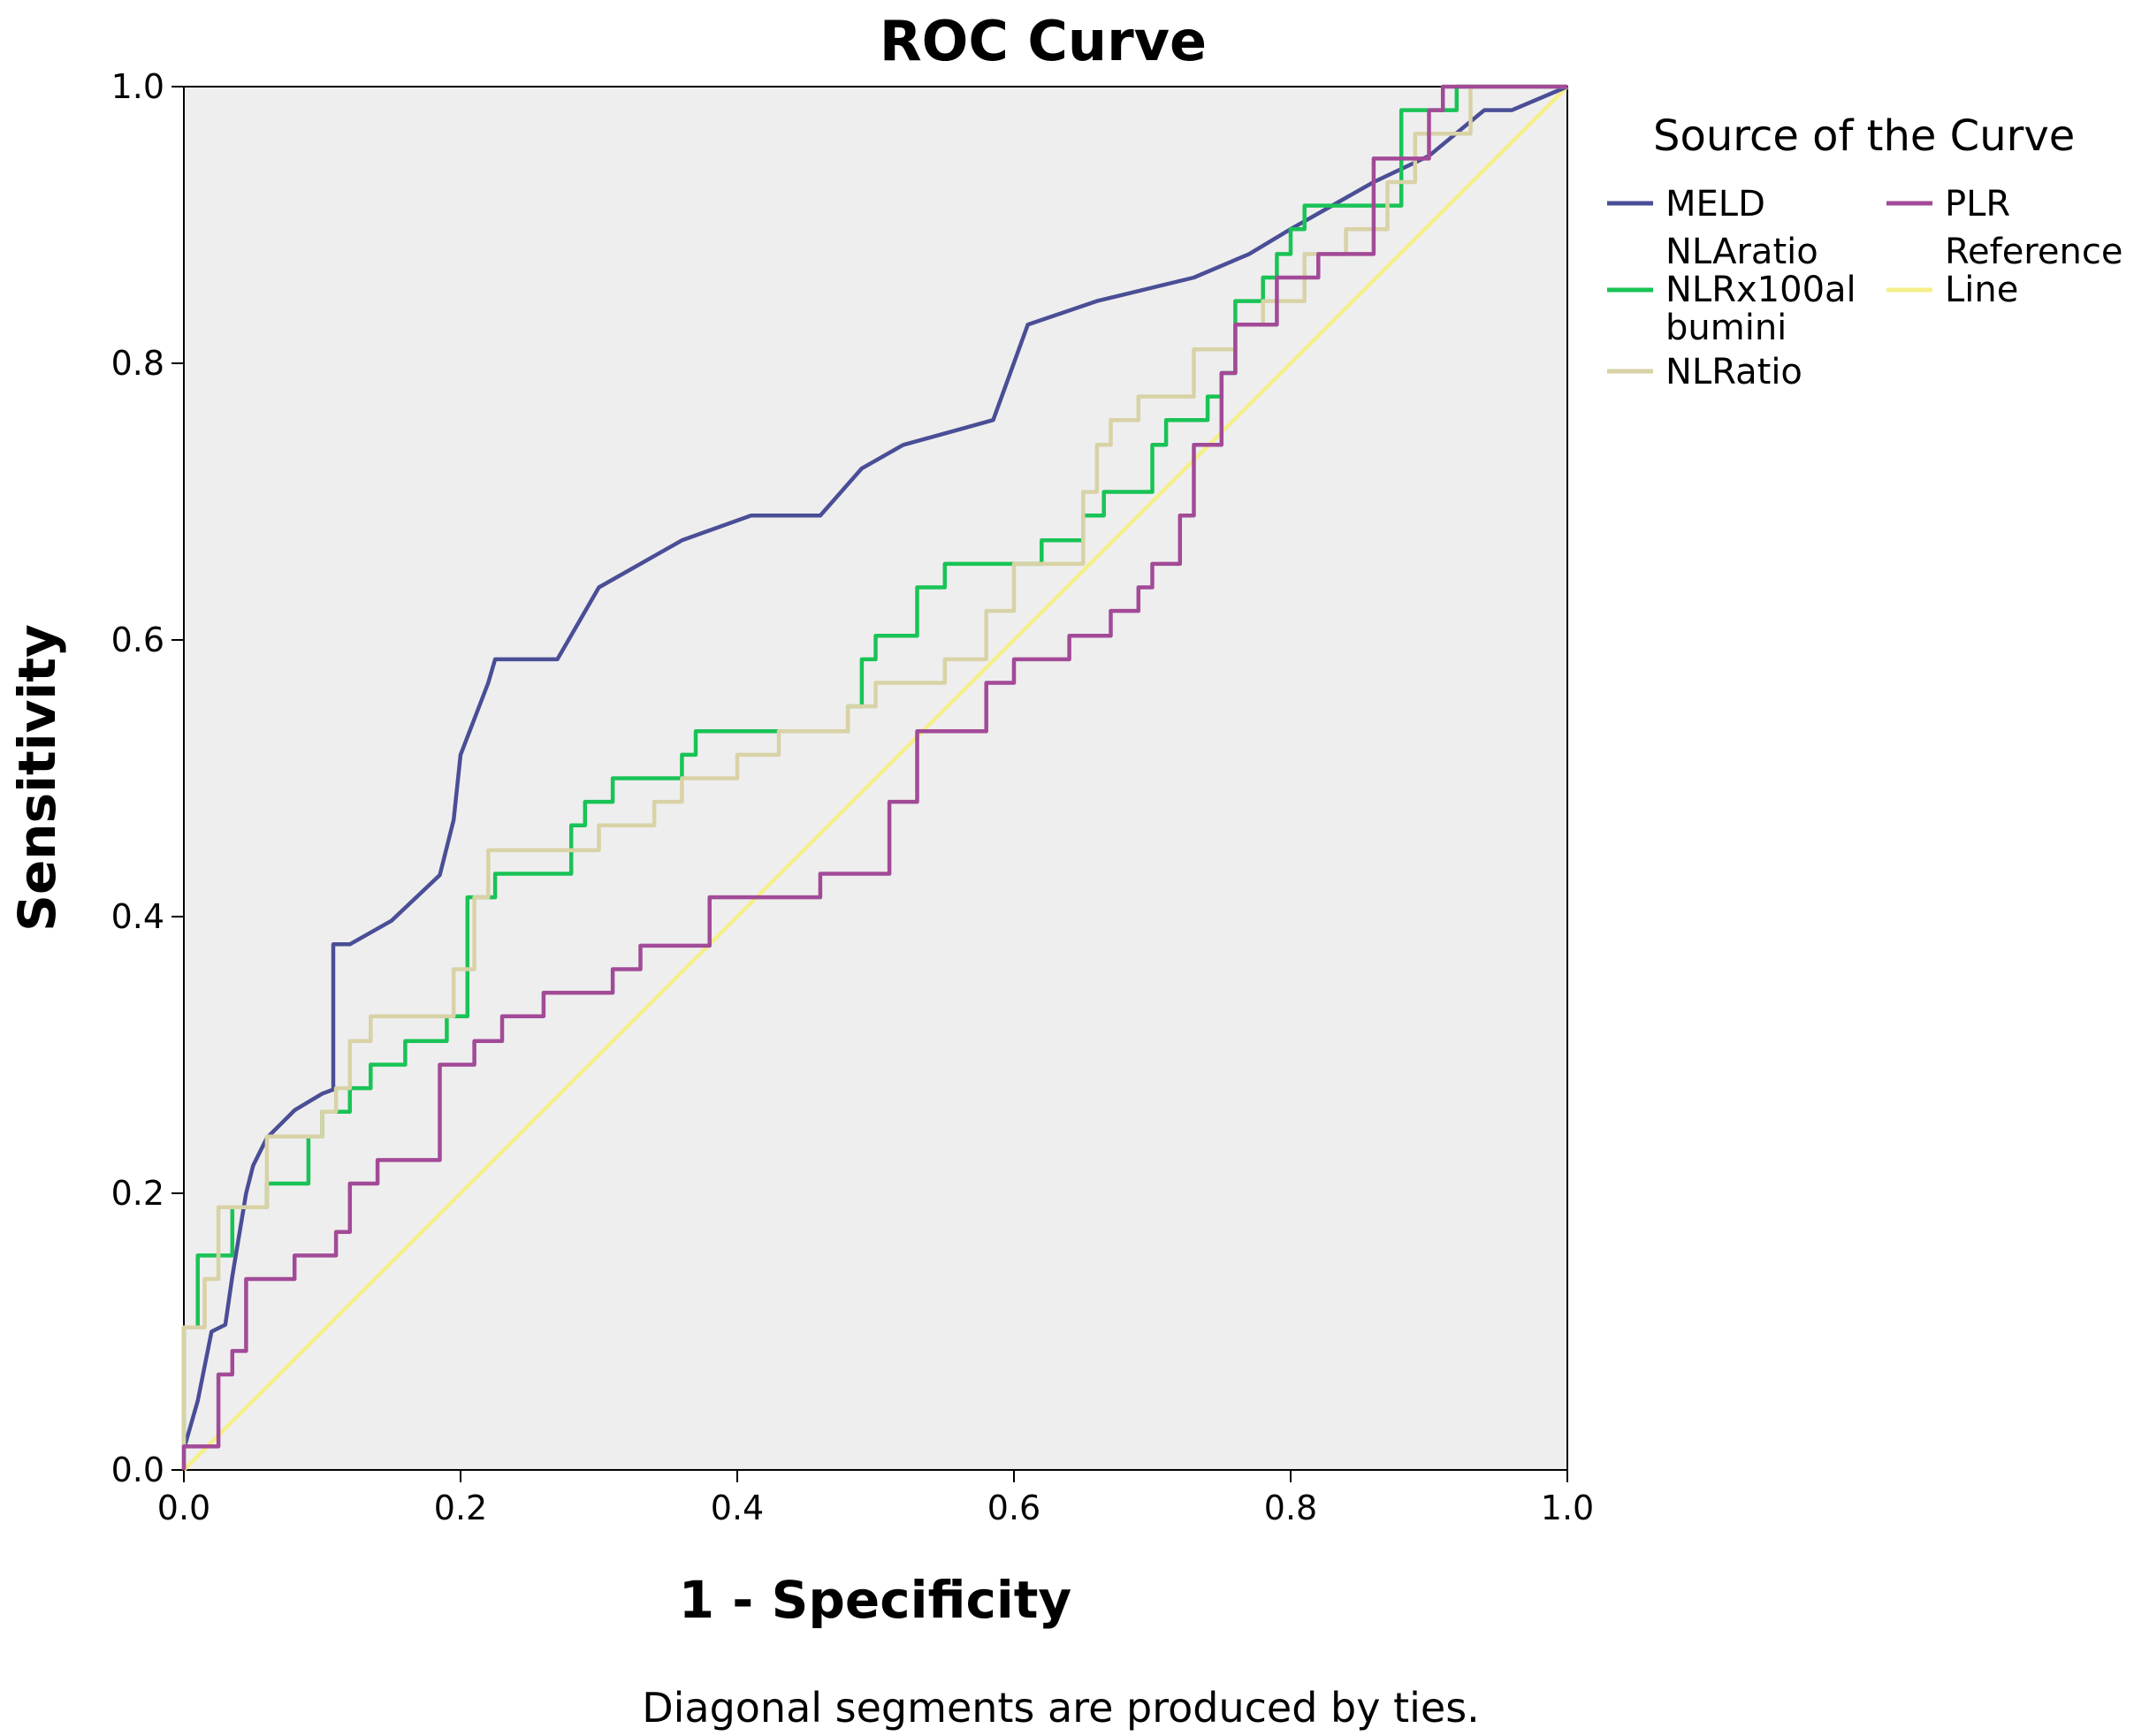 The image size is (2134, 1736). Describe the element at coordinates (137, 640) in the screenshot. I see `y-tick-label: 0.6` at that location.